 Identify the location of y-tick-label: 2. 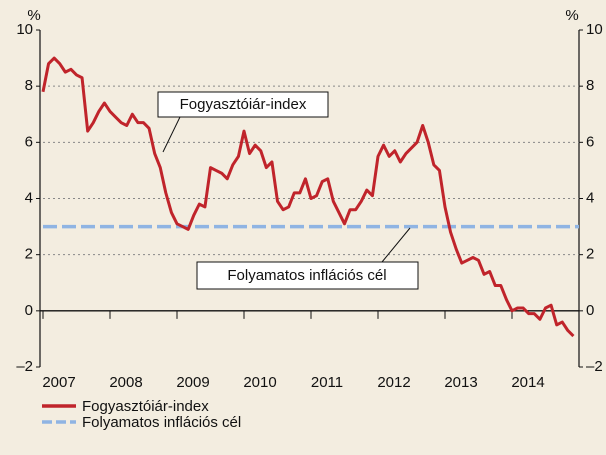
(29, 254).